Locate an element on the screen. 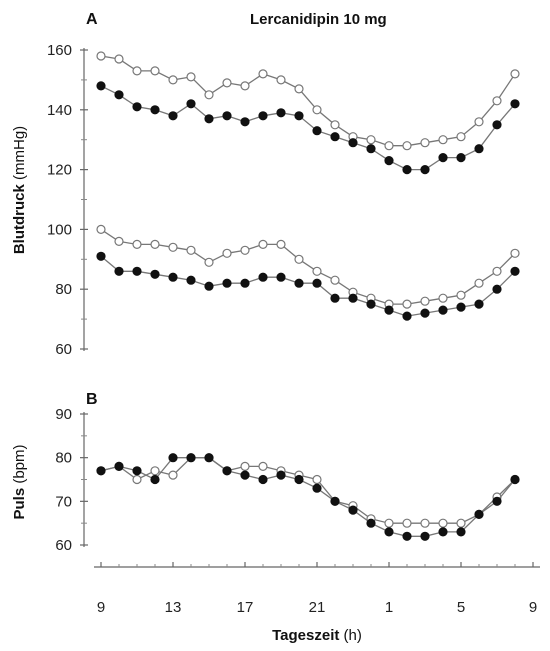 This screenshot has height=651, width=550. panel-a-series-2-line is located at coordinates (308, 266).